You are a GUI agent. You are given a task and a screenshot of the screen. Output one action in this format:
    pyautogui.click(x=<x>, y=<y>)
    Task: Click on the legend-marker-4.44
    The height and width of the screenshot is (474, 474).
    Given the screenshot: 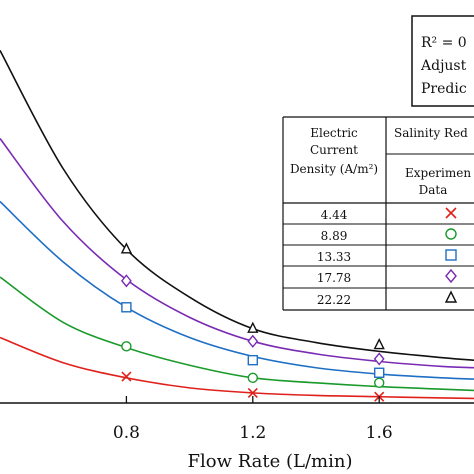 What is the action you would take?
    pyautogui.click(x=451, y=213)
    